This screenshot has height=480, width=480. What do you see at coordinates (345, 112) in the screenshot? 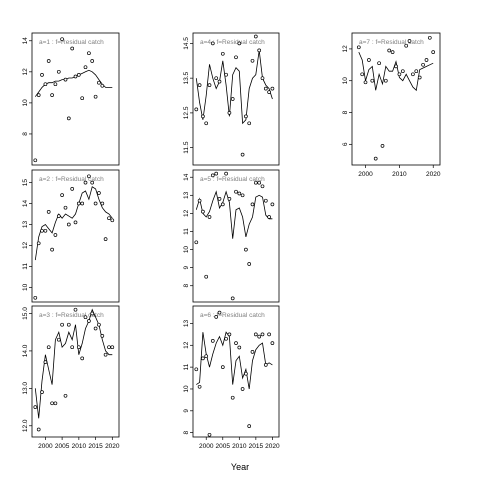
I see `y-tick-label: 8` at bounding box center [345, 112].